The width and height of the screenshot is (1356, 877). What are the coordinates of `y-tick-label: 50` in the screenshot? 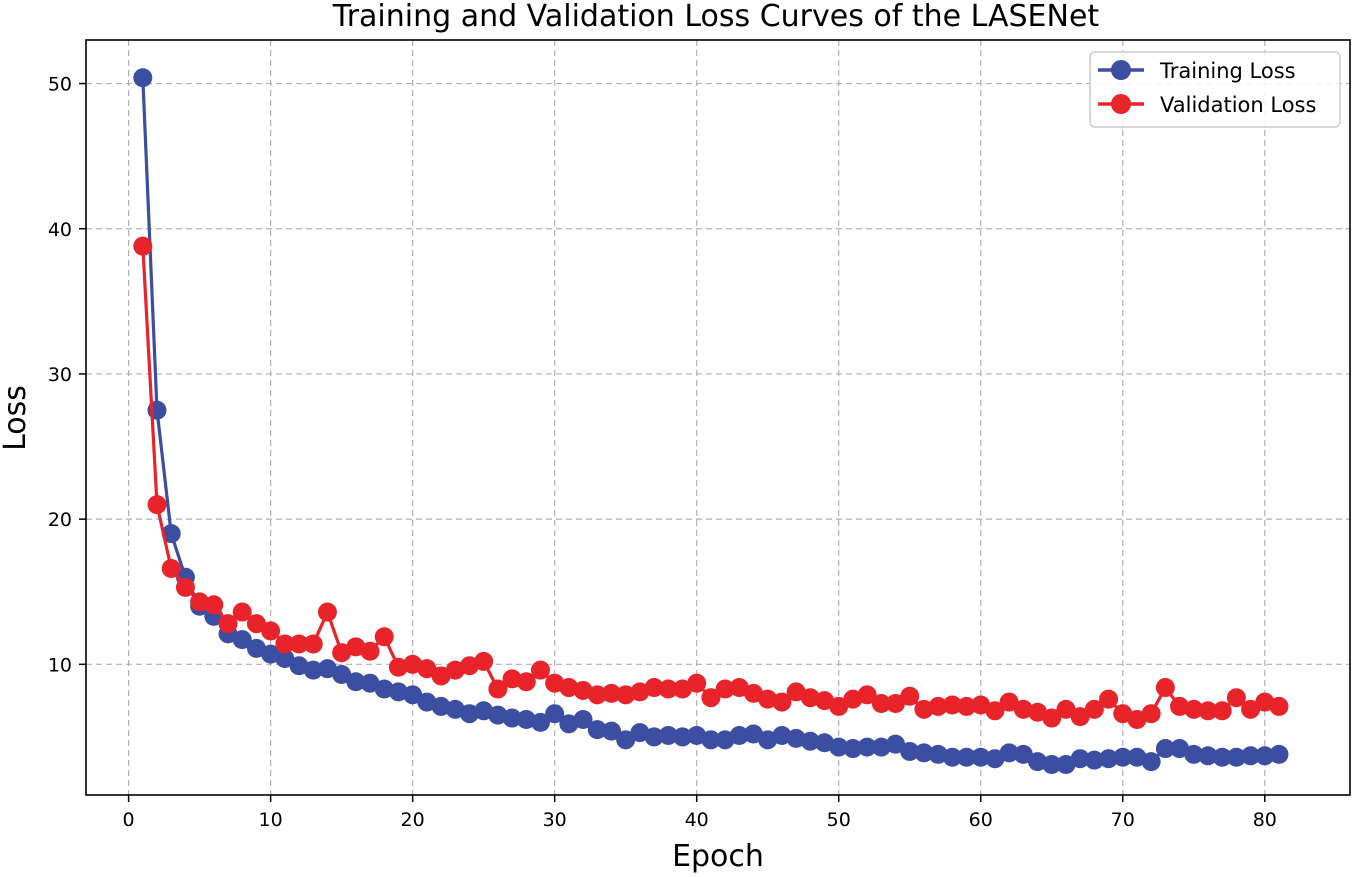 It's located at (60, 85).